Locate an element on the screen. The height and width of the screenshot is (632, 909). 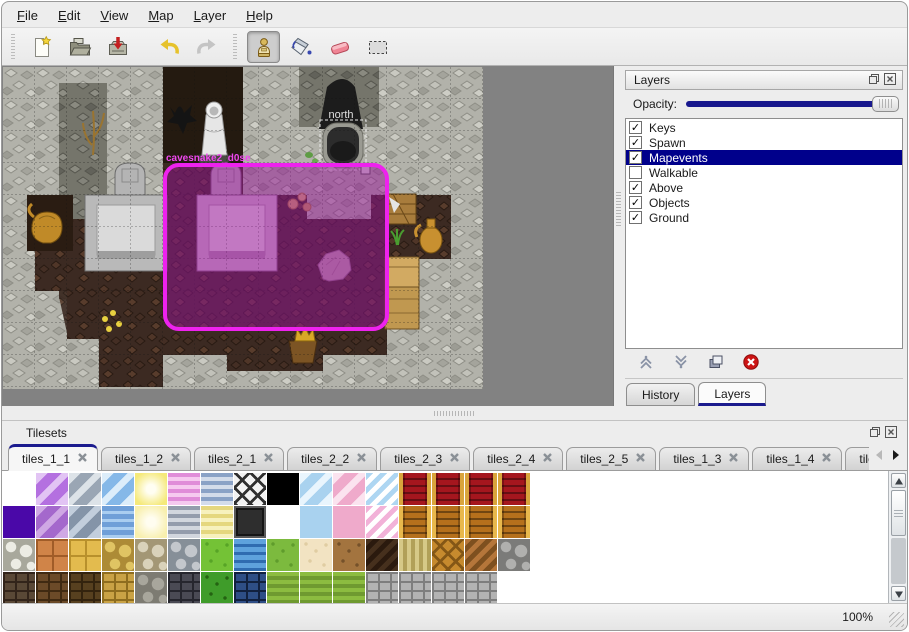
tileset-tab-tiles_1_4: tiles_1_4 is located at coordinates (797, 459).